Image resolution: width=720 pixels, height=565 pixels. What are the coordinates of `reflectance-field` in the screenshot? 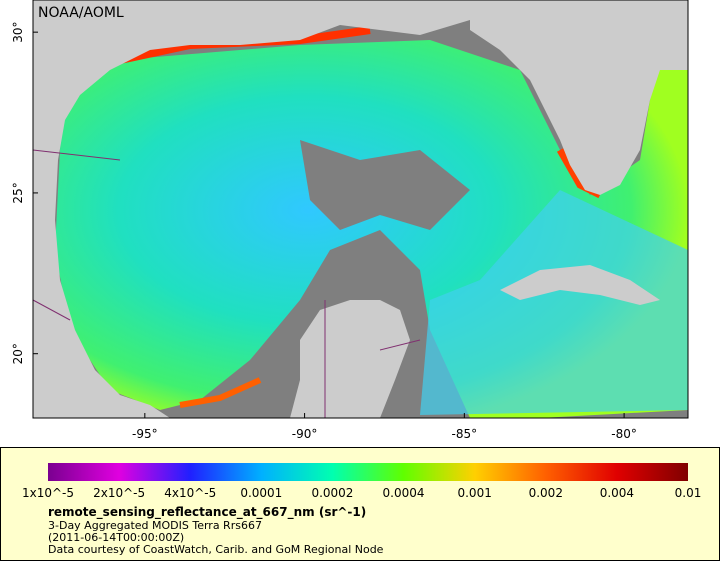 It's located at (554, 302).